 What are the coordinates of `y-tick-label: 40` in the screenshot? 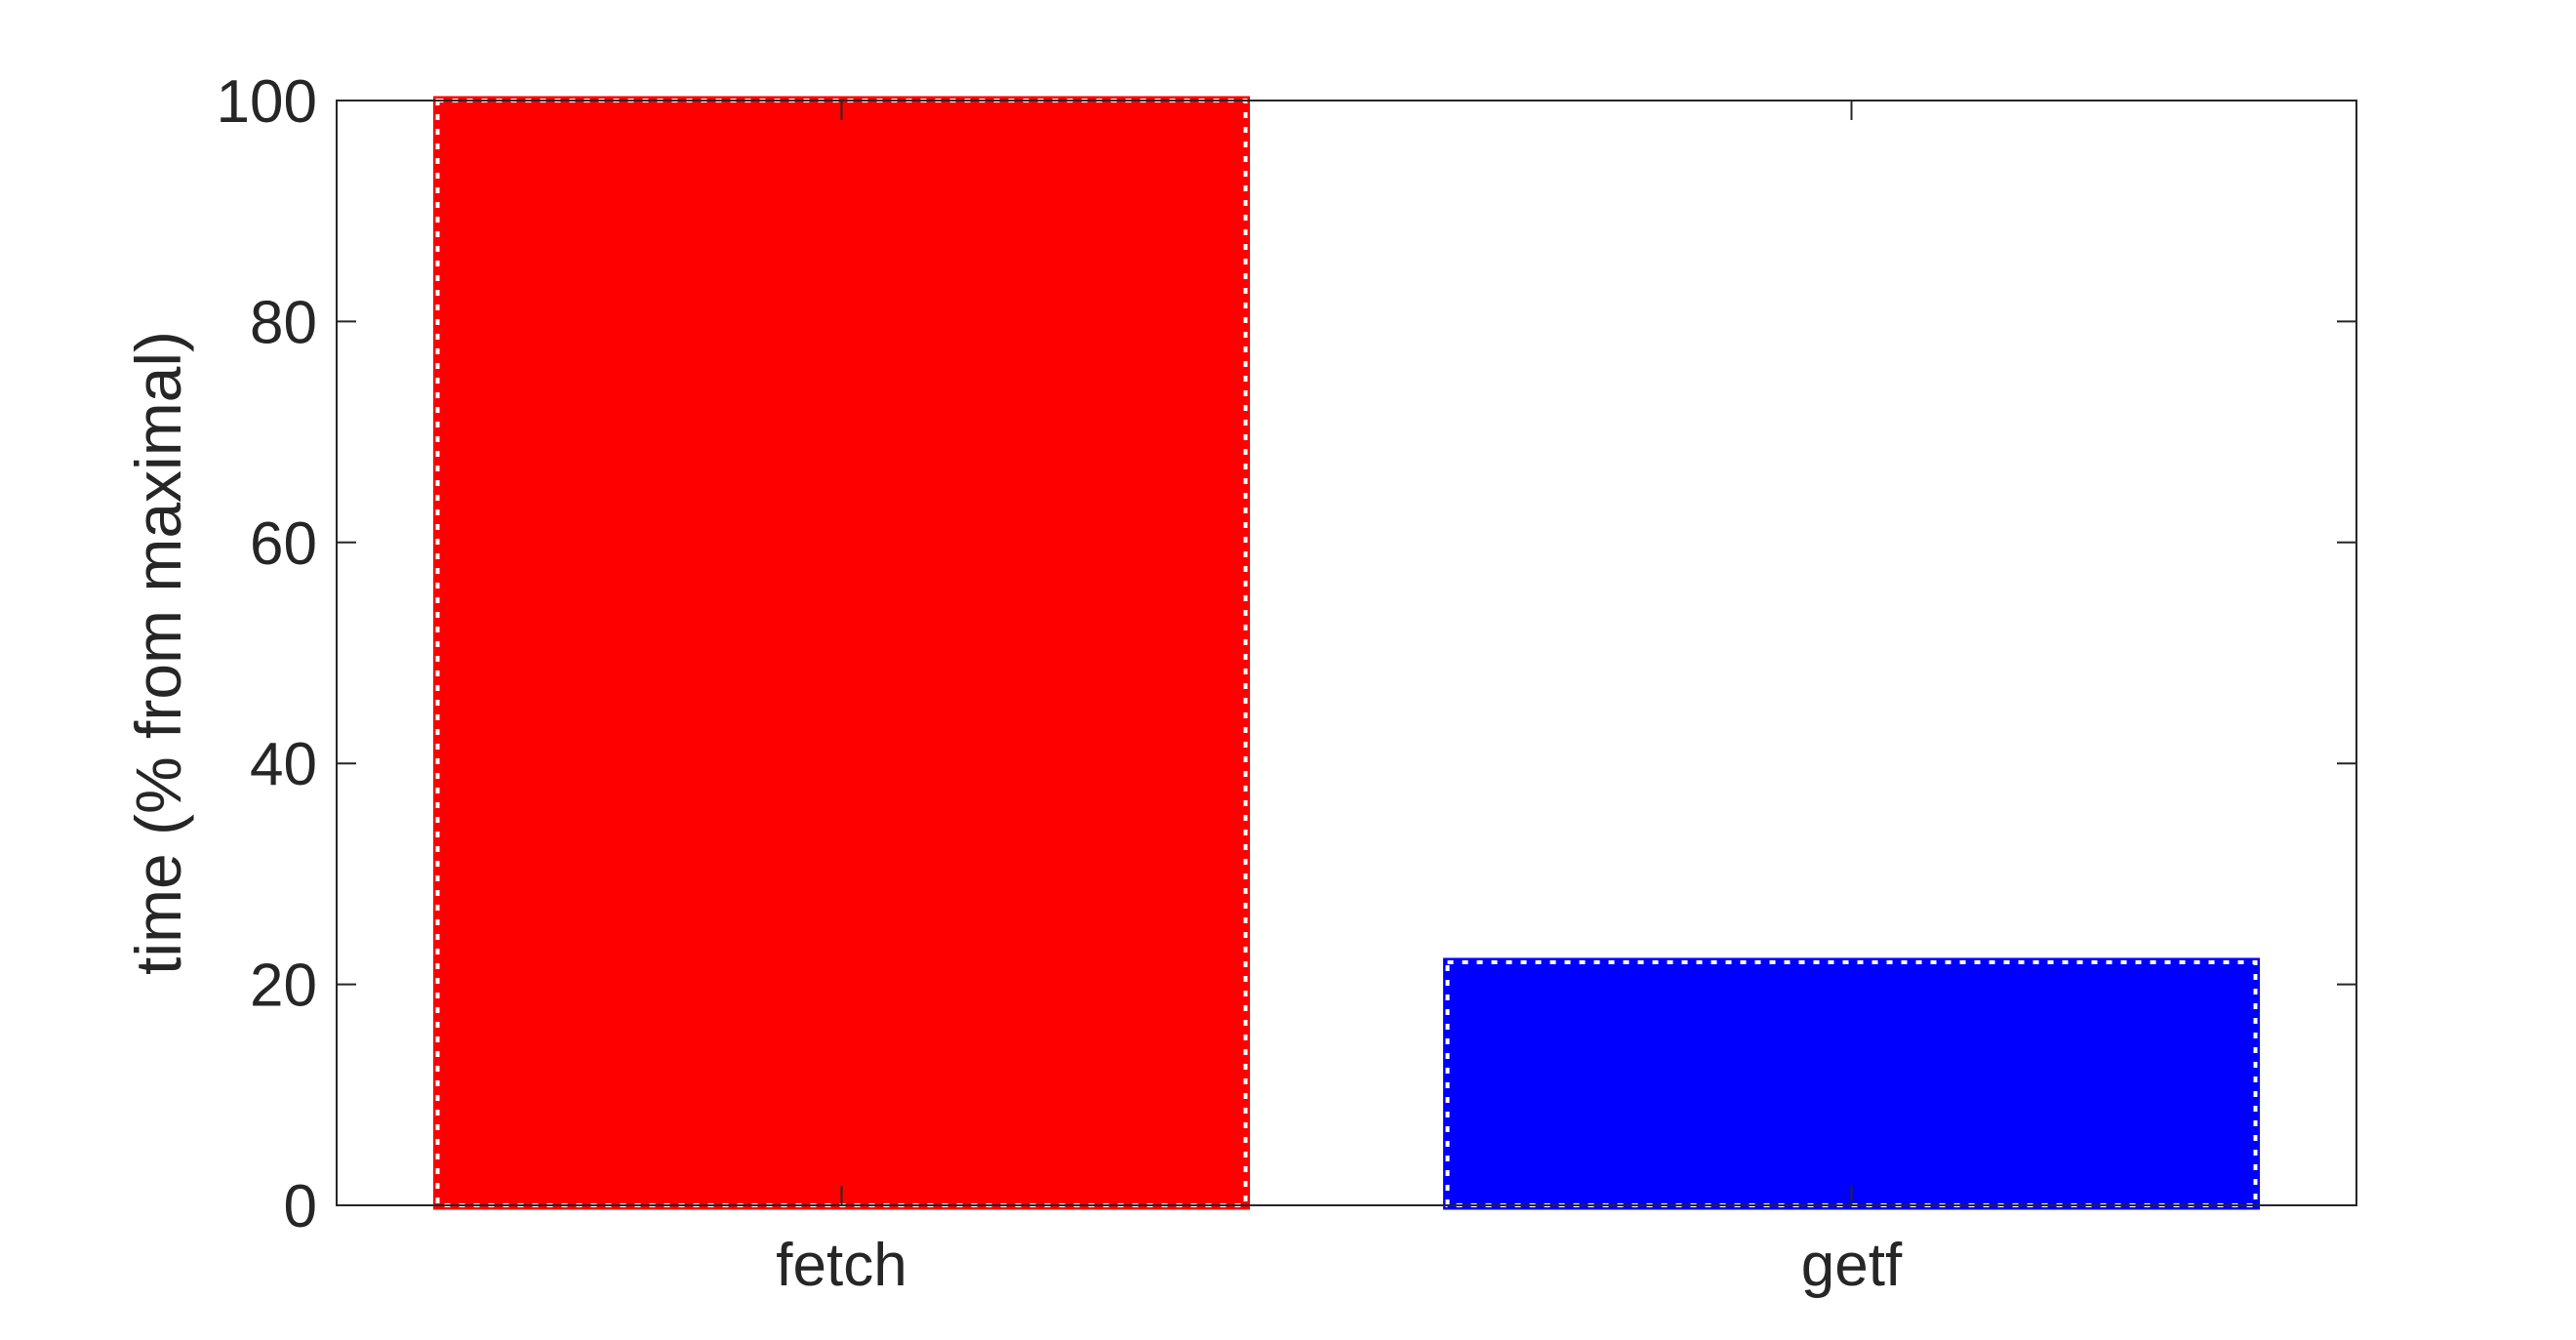 It's located at (283, 764).